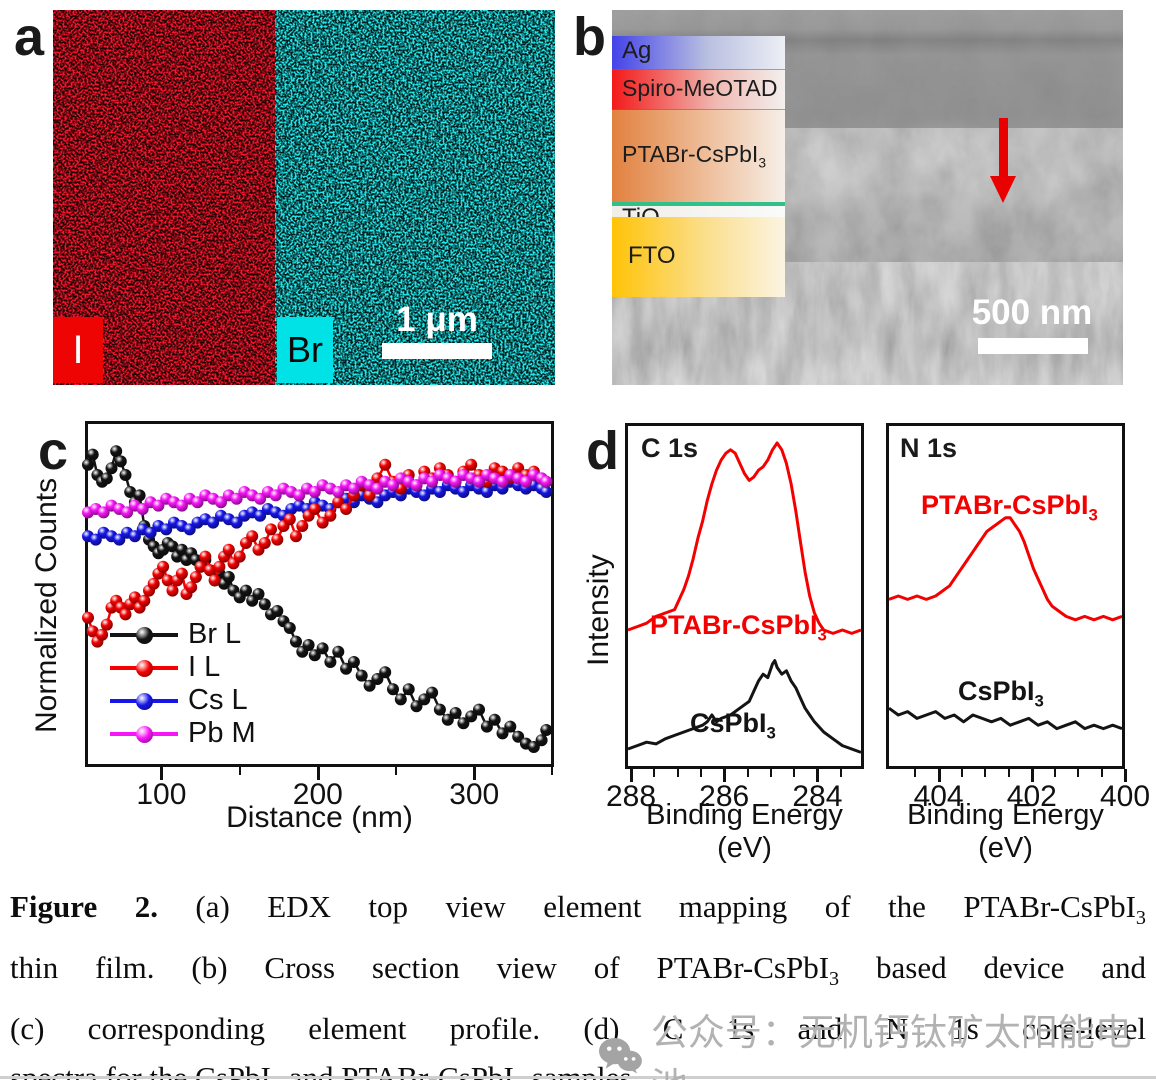  I want to click on layer-fto: FTO, so click(698, 257).